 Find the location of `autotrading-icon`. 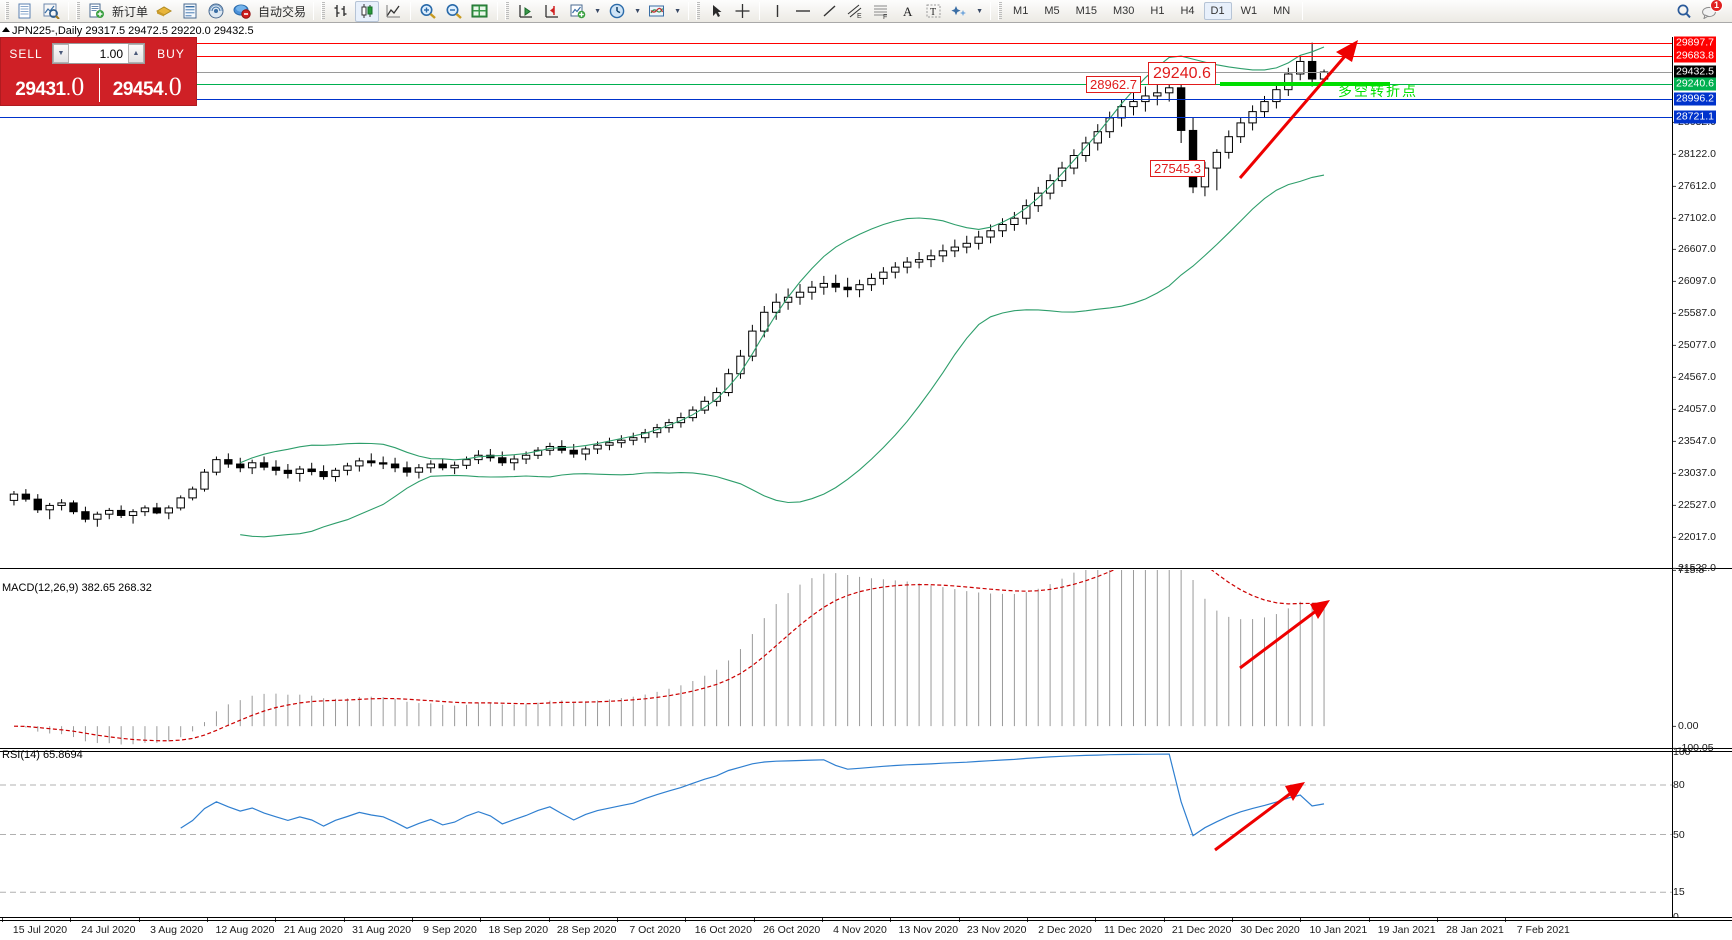

autotrading-icon is located at coordinates (242, 11).